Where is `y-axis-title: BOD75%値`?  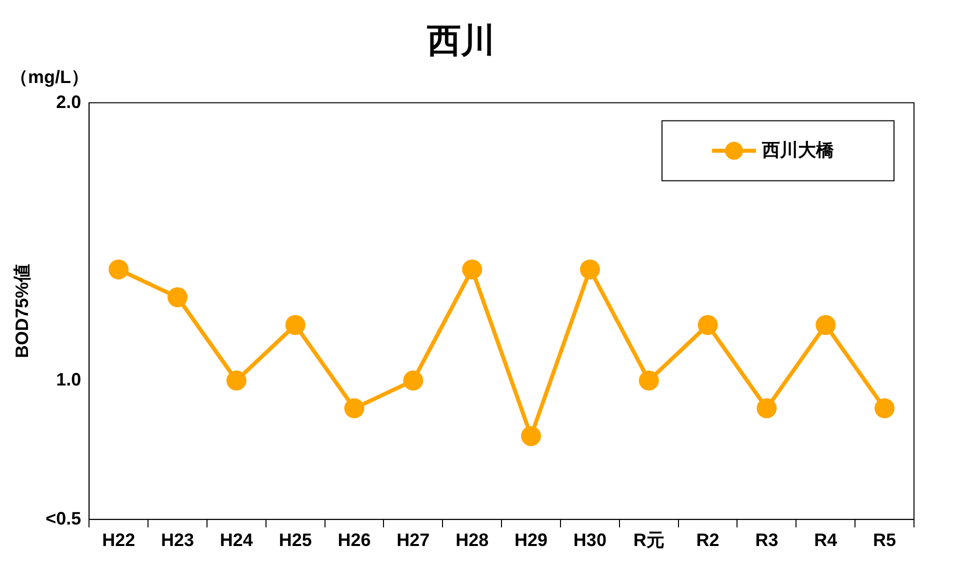 y-axis-title: BOD75%値 is located at coordinates (22, 311).